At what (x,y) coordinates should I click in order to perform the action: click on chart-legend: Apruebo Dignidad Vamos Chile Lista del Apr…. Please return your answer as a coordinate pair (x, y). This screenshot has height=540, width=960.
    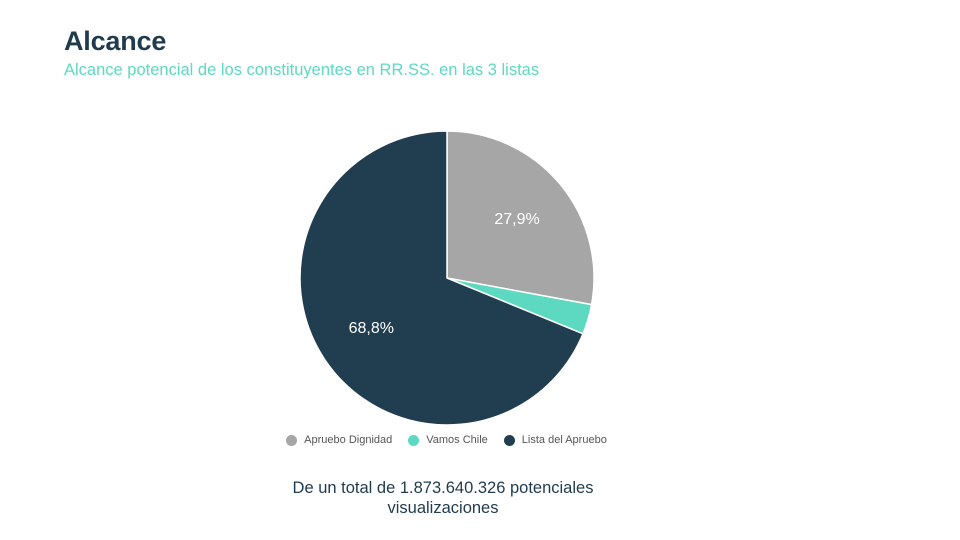
    Looking at the image, I should click on (446, 440).